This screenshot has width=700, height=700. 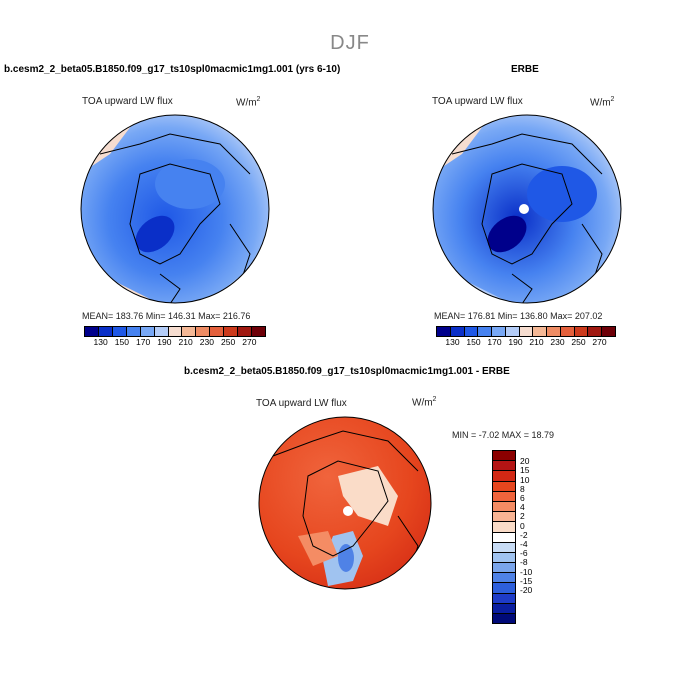 What do you see at coordinates (524, 562) in the screenshot?
I see `colorbar-tick-label: -8` at bounding box center [524, 562].